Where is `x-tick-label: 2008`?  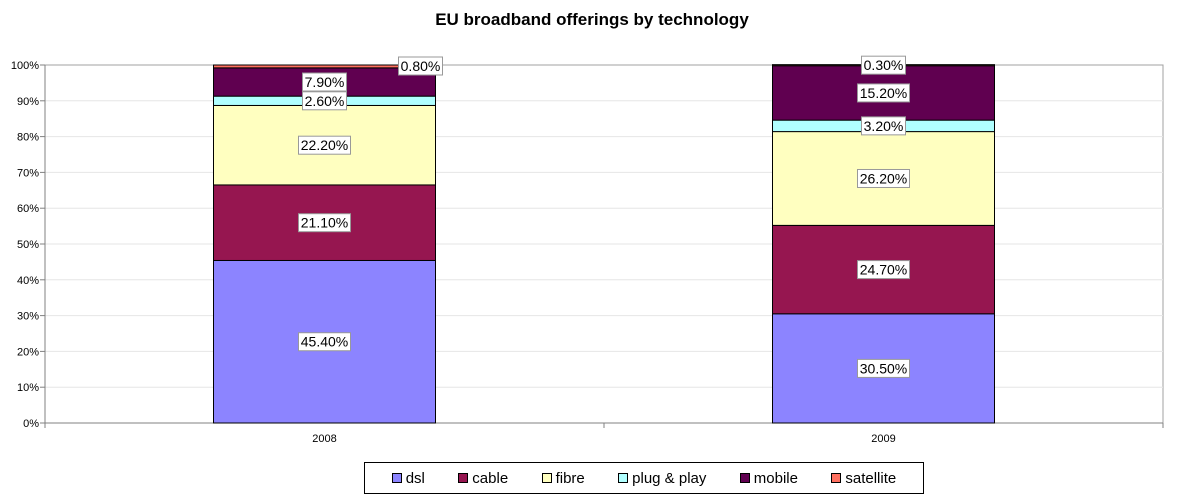 x-tick-label: 2008 is located at coordinates (324, 439).